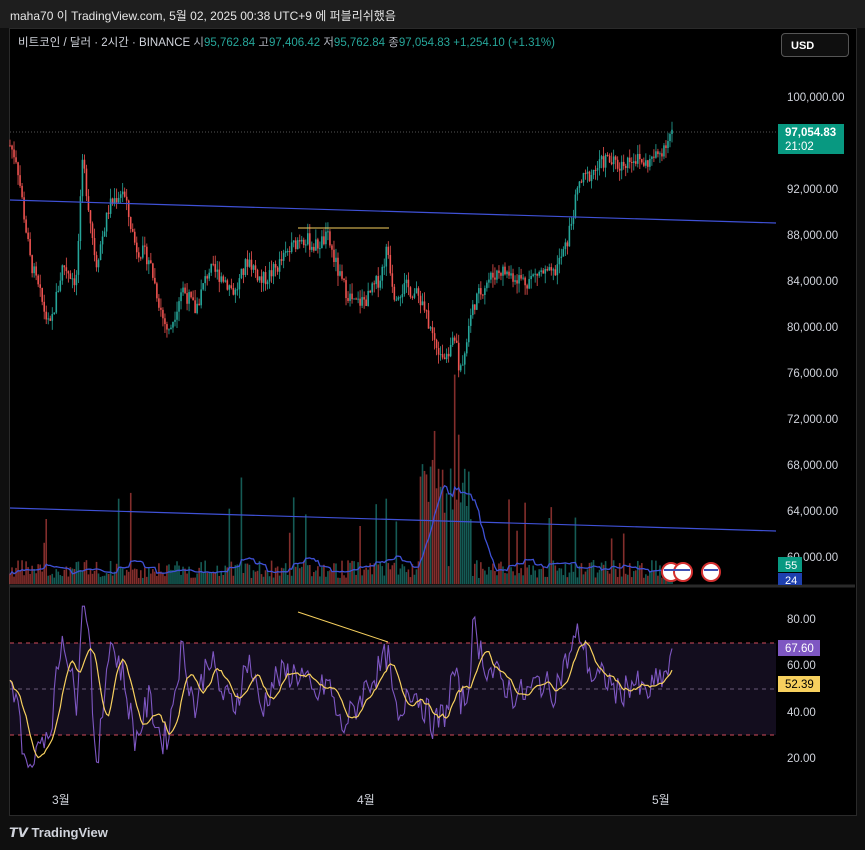 This screenshot has width=865, height=850. What do you see at coordinates (815, 45) in the screenshot?
I see `currency-button: USD` at bounding box center [815, 45].